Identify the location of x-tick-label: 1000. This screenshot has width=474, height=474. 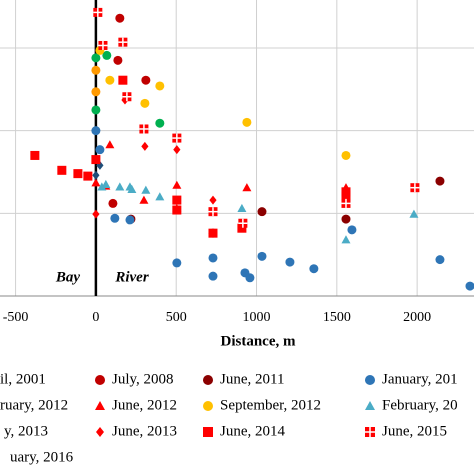
(257, 317).